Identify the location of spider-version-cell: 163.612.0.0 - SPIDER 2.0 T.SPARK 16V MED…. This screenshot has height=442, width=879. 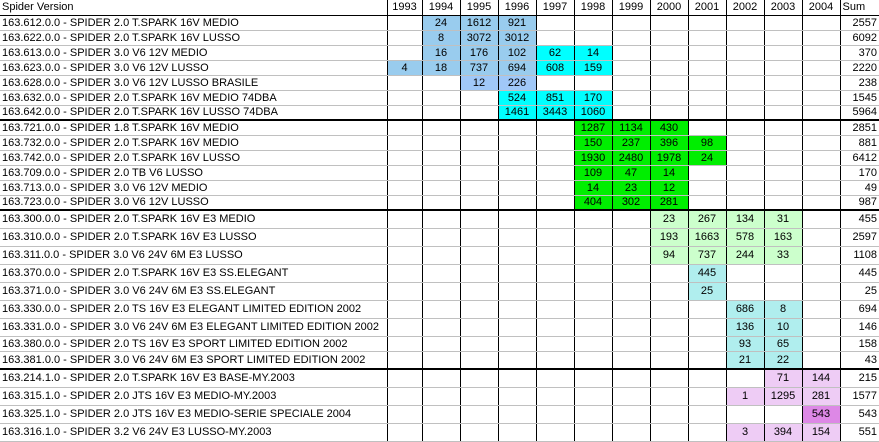
(193, 23).